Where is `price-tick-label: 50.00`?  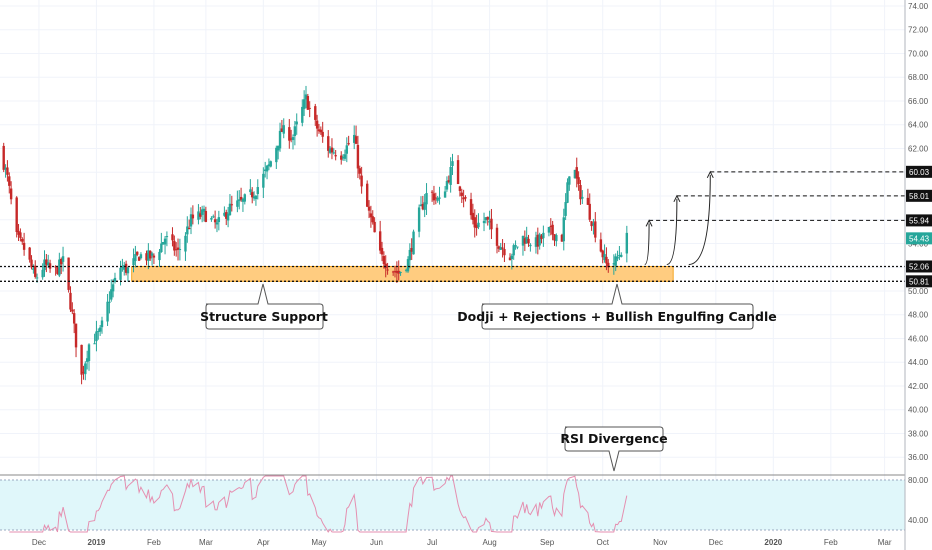
price-tick-label: 50.00 is located at coordinates (918, 291).